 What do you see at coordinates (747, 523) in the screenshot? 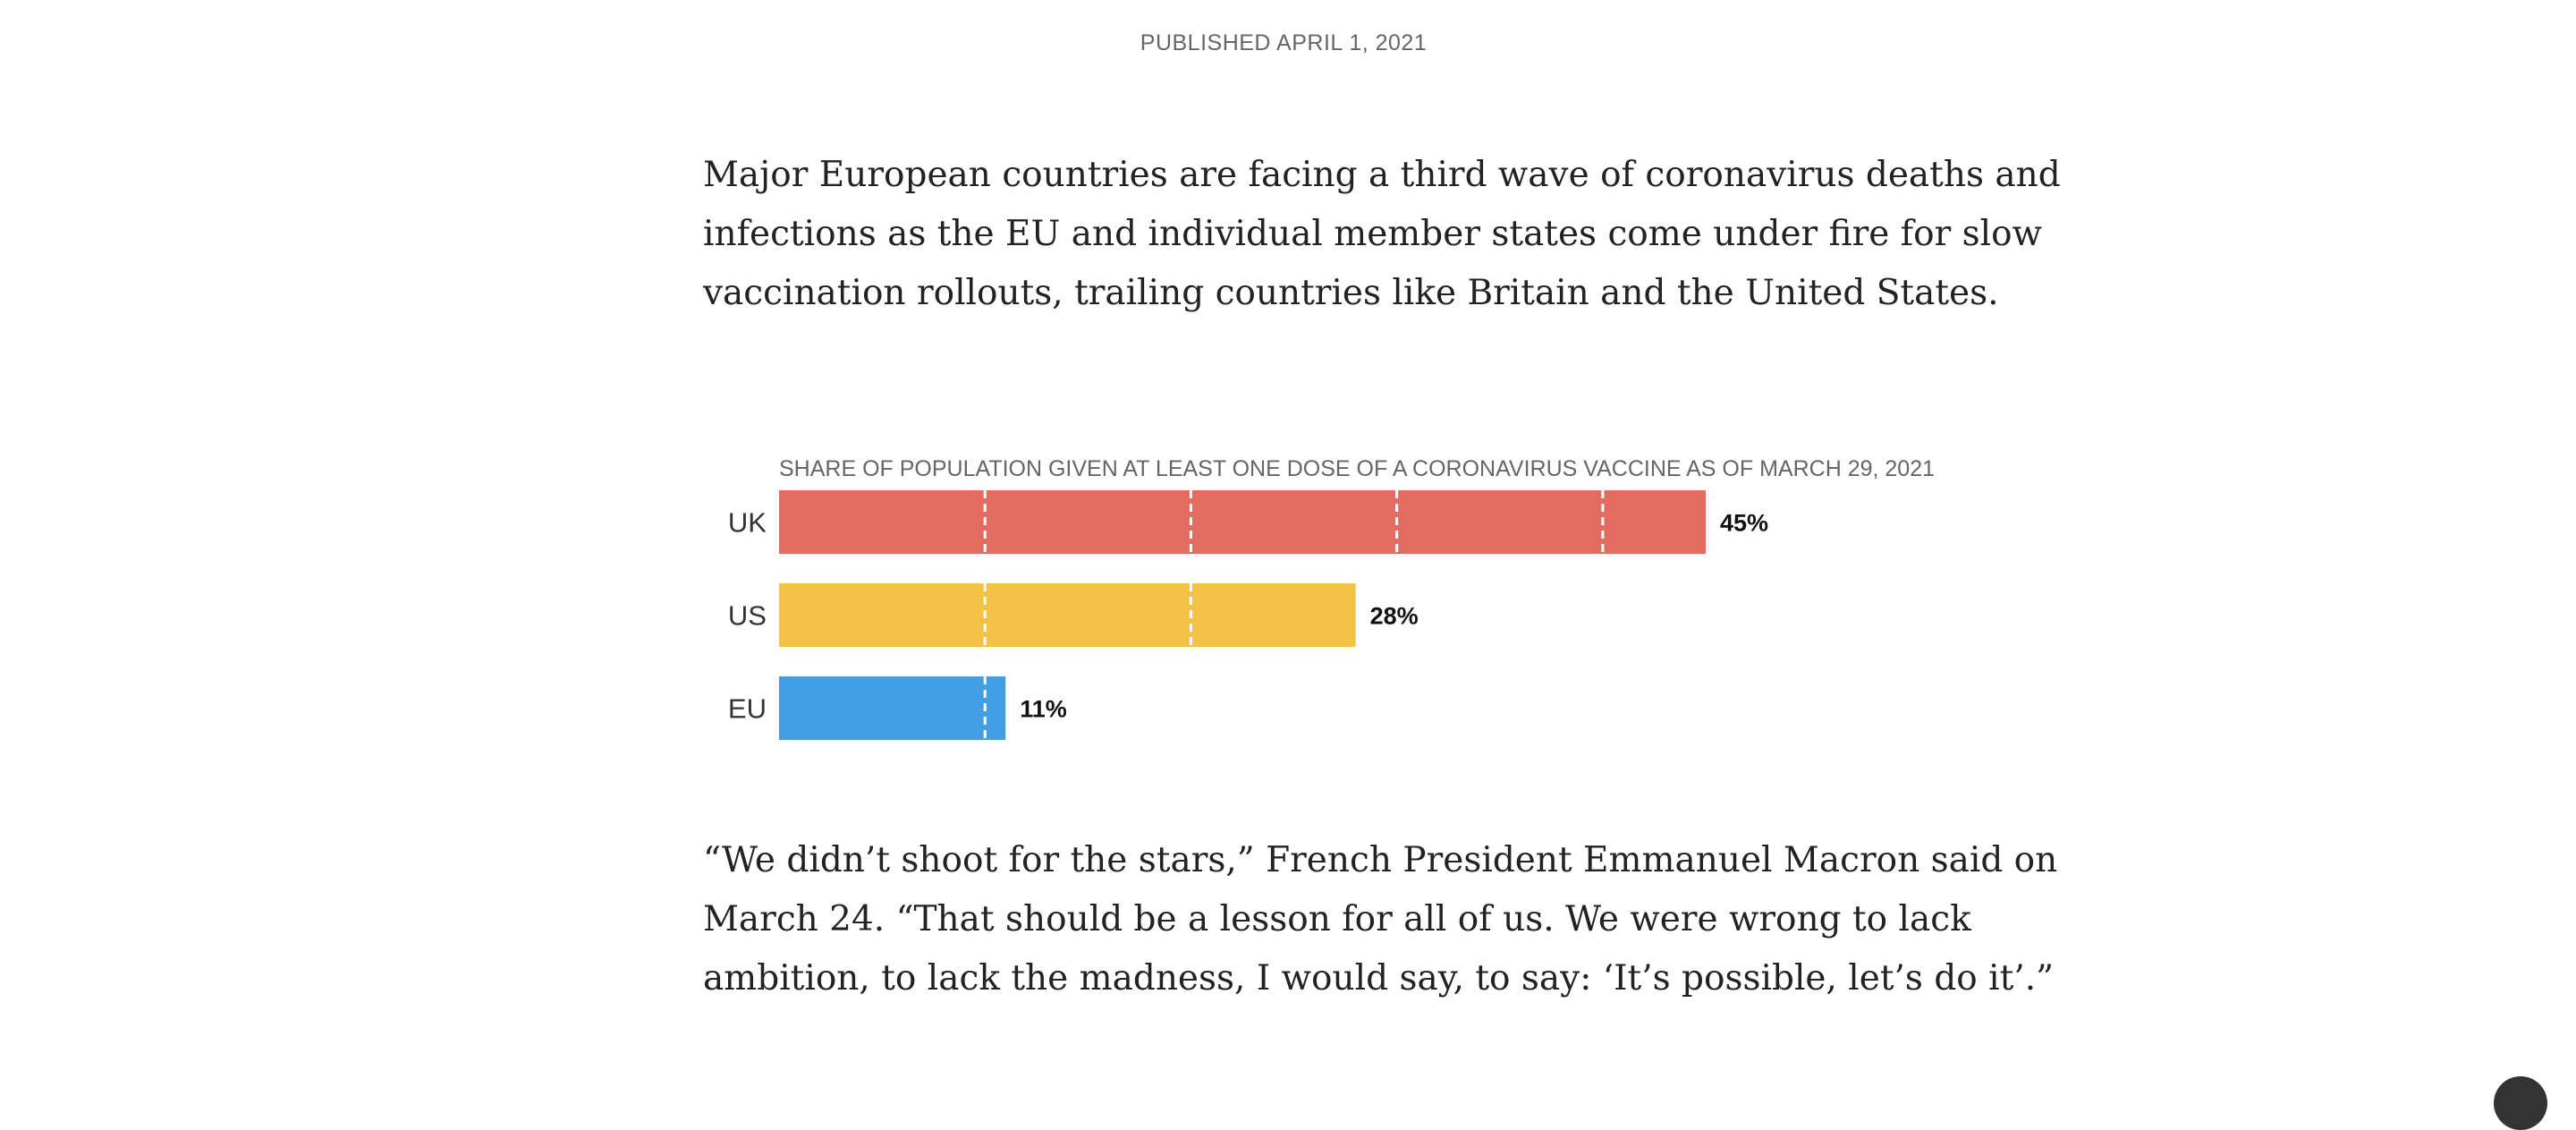
I see `category-label-uk: UK` at bounding box center [747, 523].